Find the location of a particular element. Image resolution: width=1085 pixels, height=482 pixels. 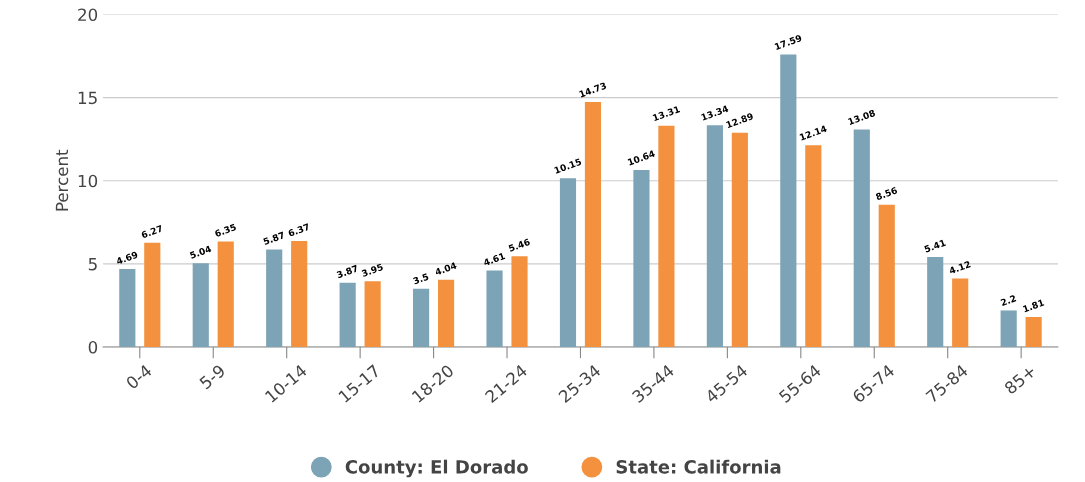

data-label: 4.61 is located at coordinates (494, 259).